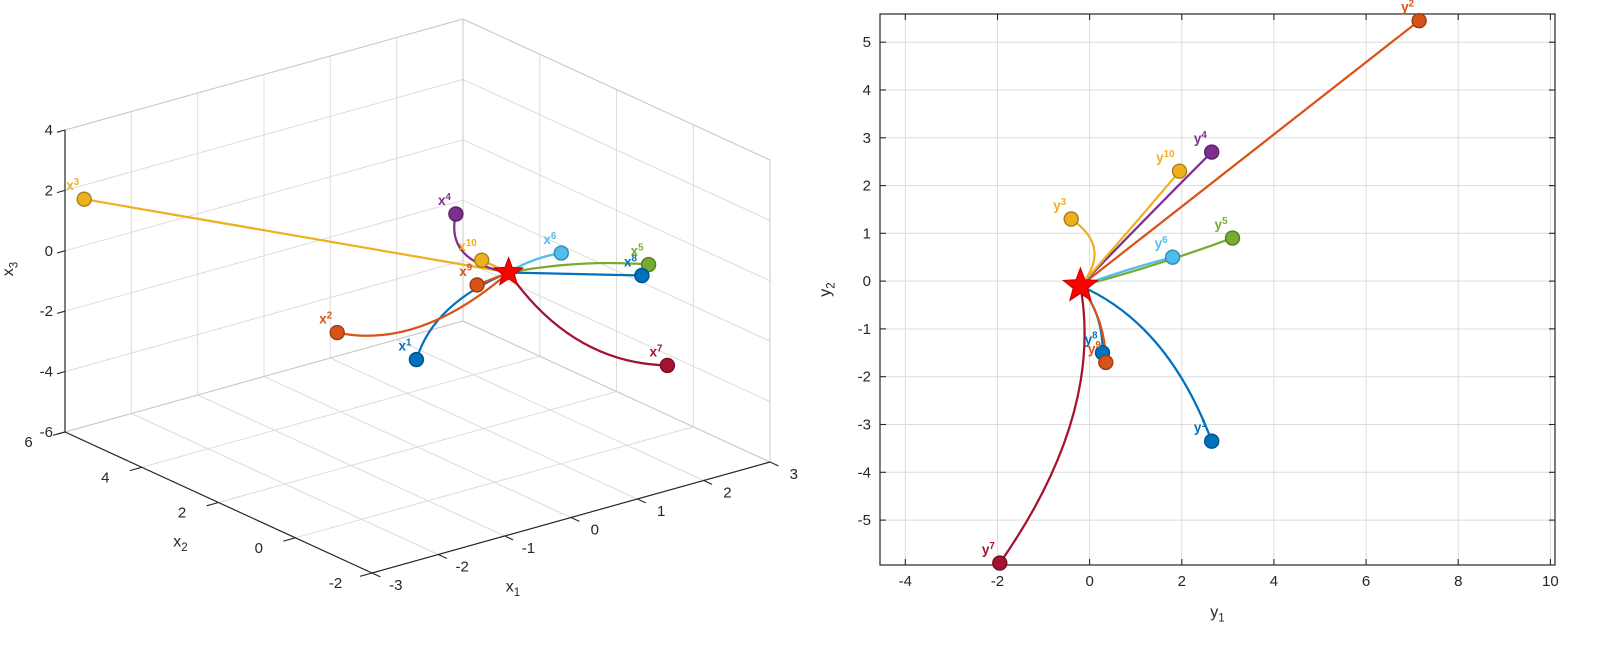  What do you see at coordinates (1419, 21) in the screenshot?
I see `marker-y2` at bounding box center [1419, 21].